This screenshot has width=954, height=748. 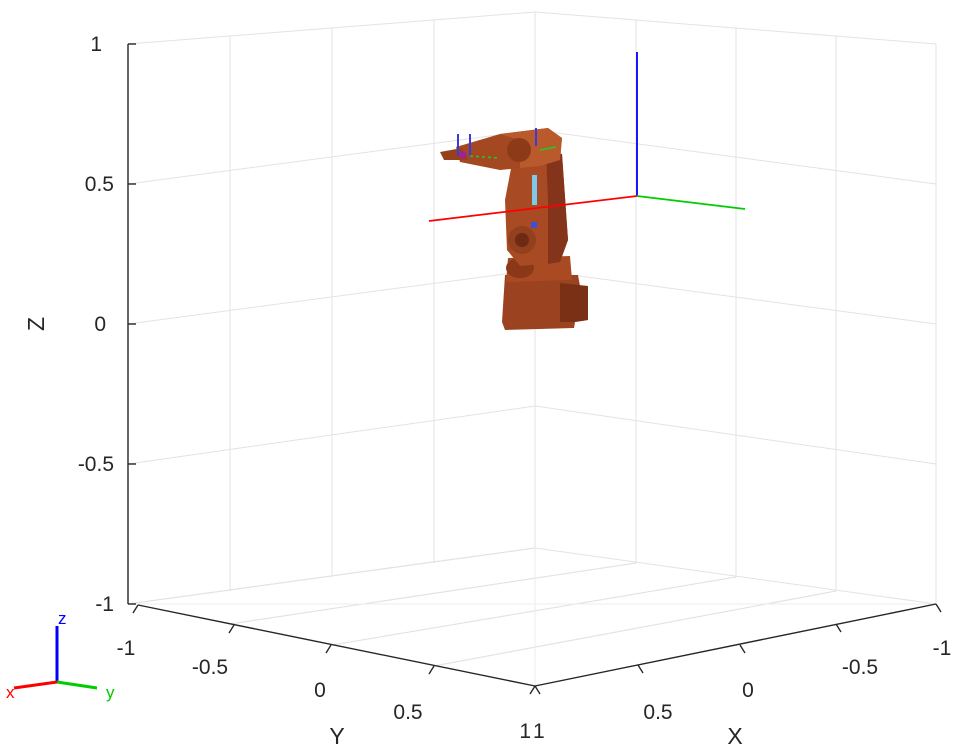 What do you see at coordinates (110, 692) in the screenshot?
I see `triad-y-label: y` at bounding box center [110, 692].